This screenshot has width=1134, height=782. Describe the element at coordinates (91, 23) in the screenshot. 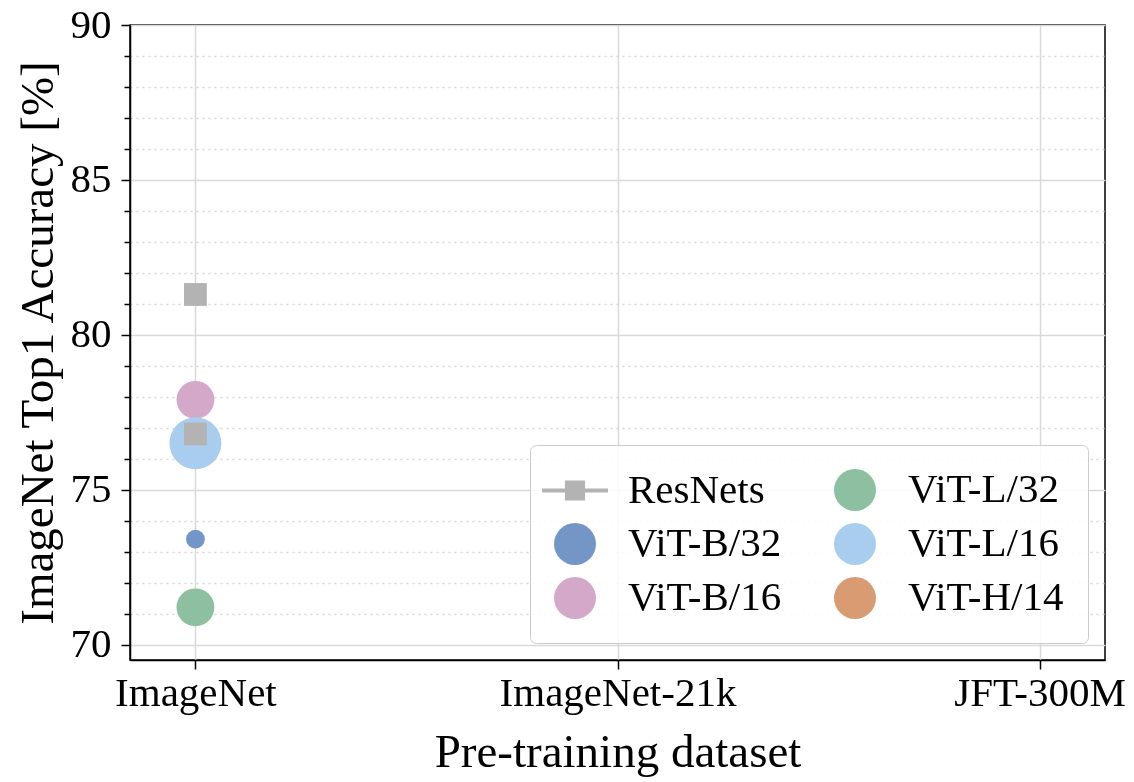

I see `y-tick-label: 90` at that location.